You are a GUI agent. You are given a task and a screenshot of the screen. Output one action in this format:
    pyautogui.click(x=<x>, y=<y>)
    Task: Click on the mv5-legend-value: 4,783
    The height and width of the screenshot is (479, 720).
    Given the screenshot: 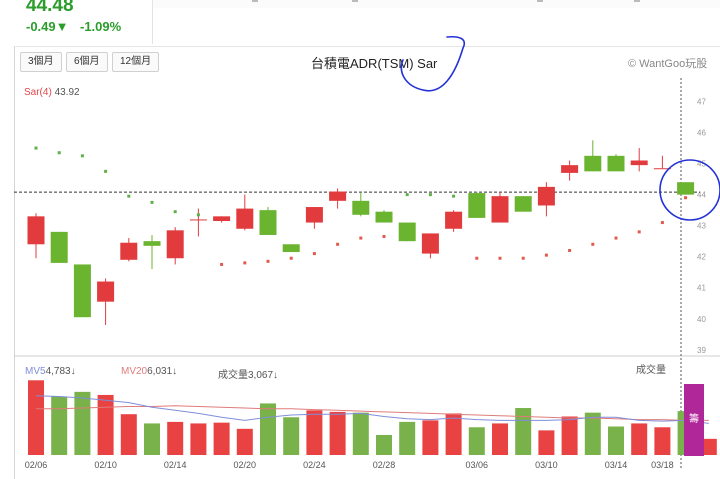 What is the action you would take?
    pyautogui.click(x=58, y=371)
    